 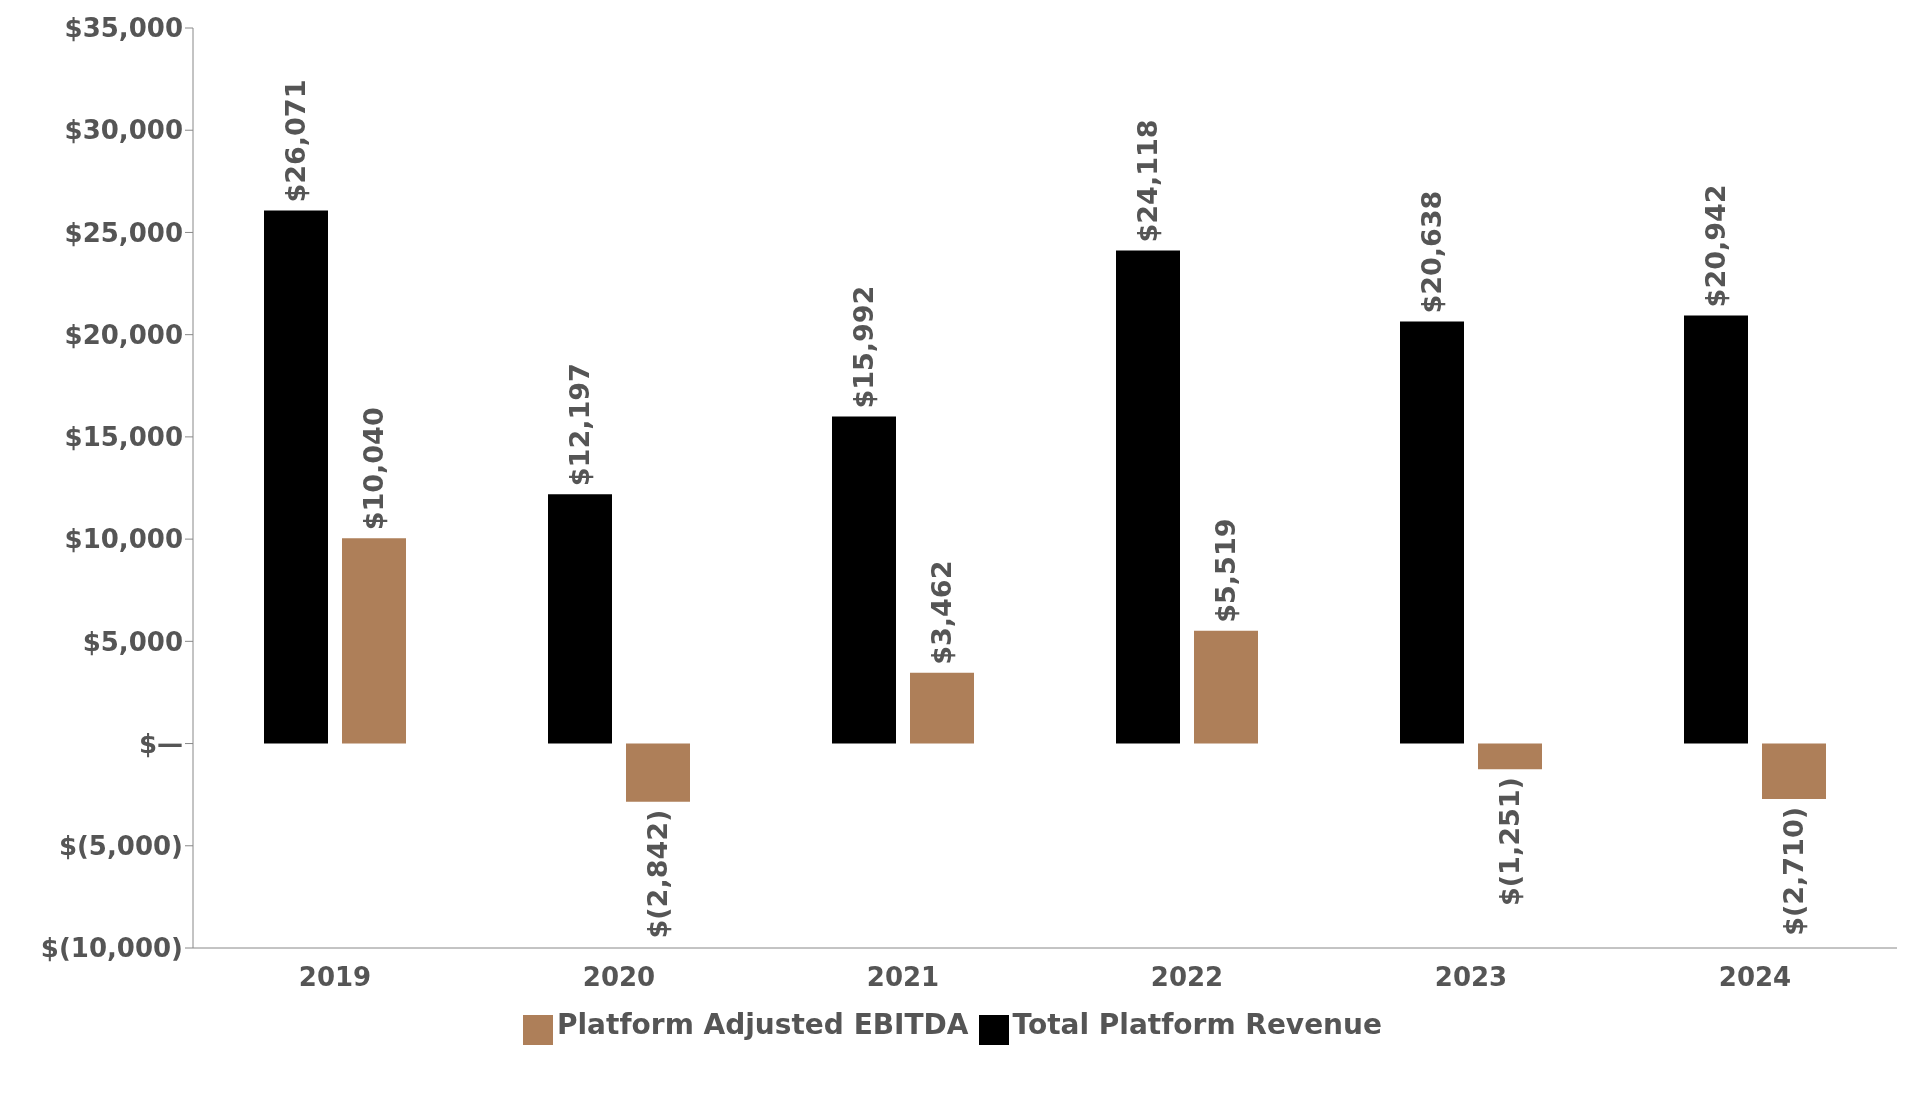 What do you see at coordinates (373, 469) in the screenshot?
I see `data-label: $10,040` at bounding box center [373, 469].